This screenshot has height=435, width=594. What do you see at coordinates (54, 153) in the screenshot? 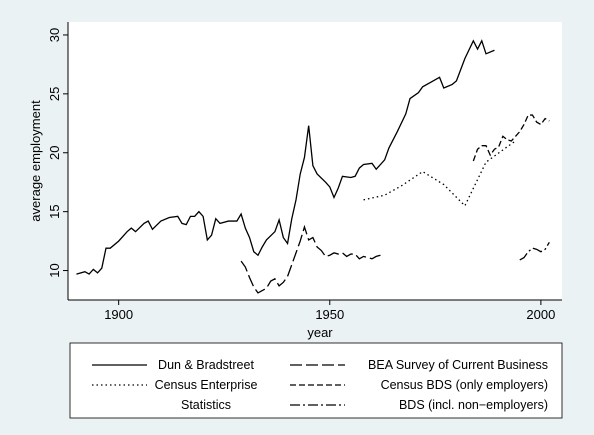
I see `y-tick-label: 20` at bounding box center [54, 153].